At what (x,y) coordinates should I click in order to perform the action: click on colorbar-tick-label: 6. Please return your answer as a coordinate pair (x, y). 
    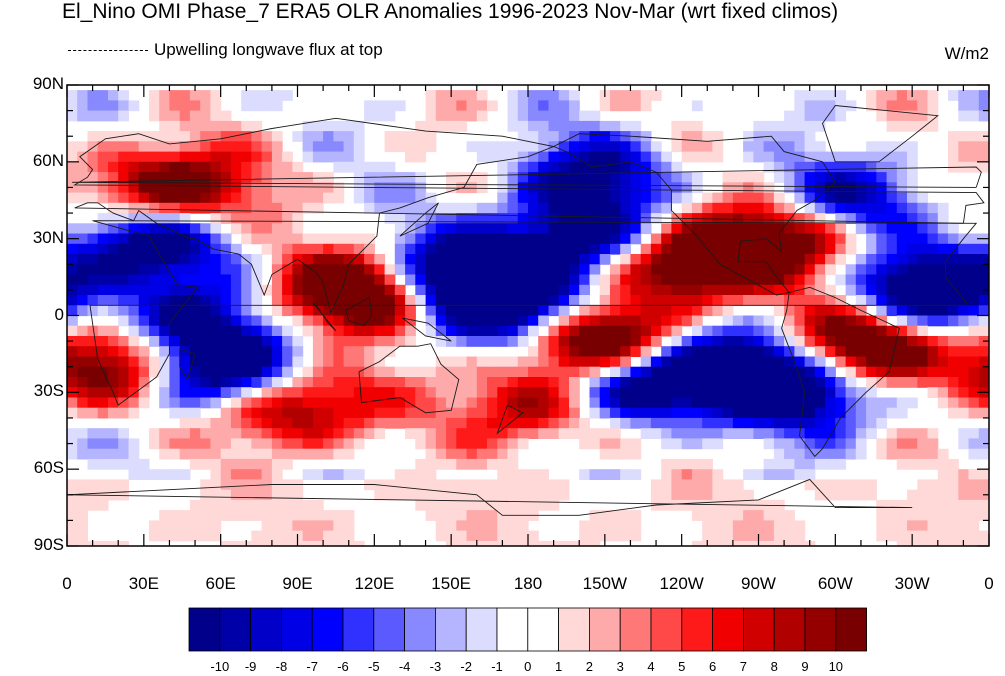
    Looking at the image, I should click on (712, 666).